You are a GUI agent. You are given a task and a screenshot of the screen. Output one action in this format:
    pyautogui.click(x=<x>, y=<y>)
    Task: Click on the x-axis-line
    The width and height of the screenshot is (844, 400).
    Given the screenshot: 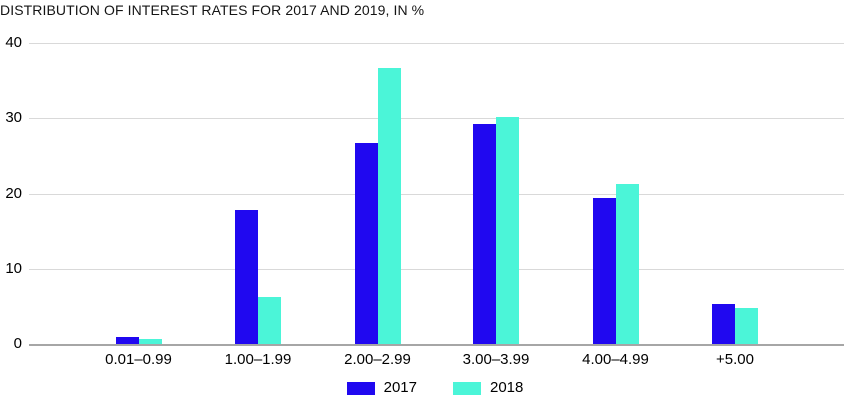 What is the action you would take?
    pyautogui.click(x=436, y=345)
    